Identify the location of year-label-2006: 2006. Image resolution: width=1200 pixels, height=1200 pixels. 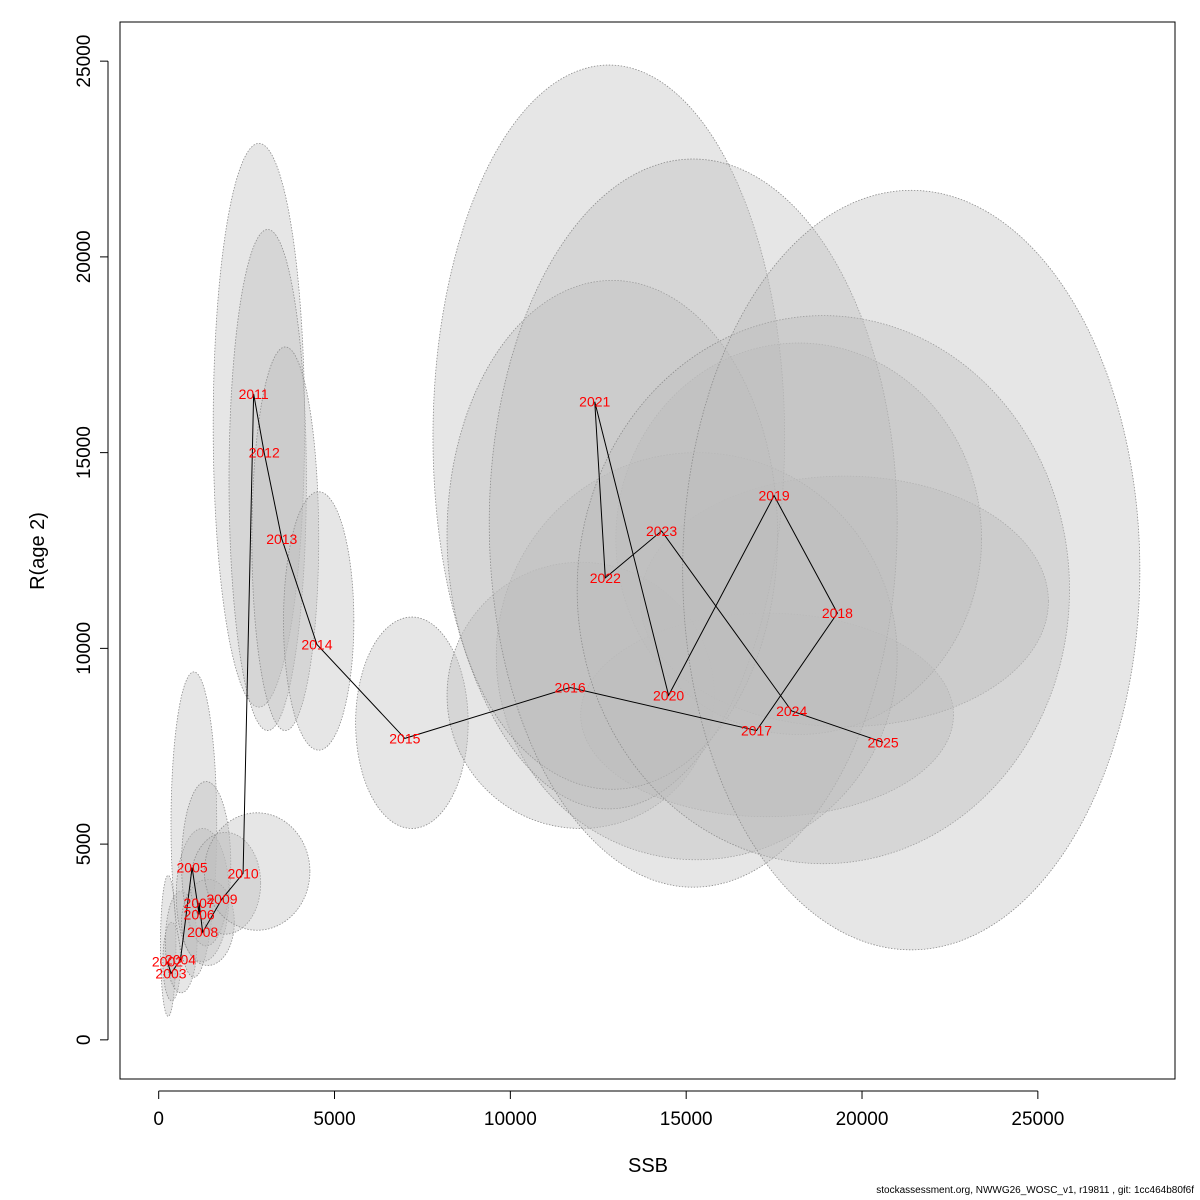
(199, 915).